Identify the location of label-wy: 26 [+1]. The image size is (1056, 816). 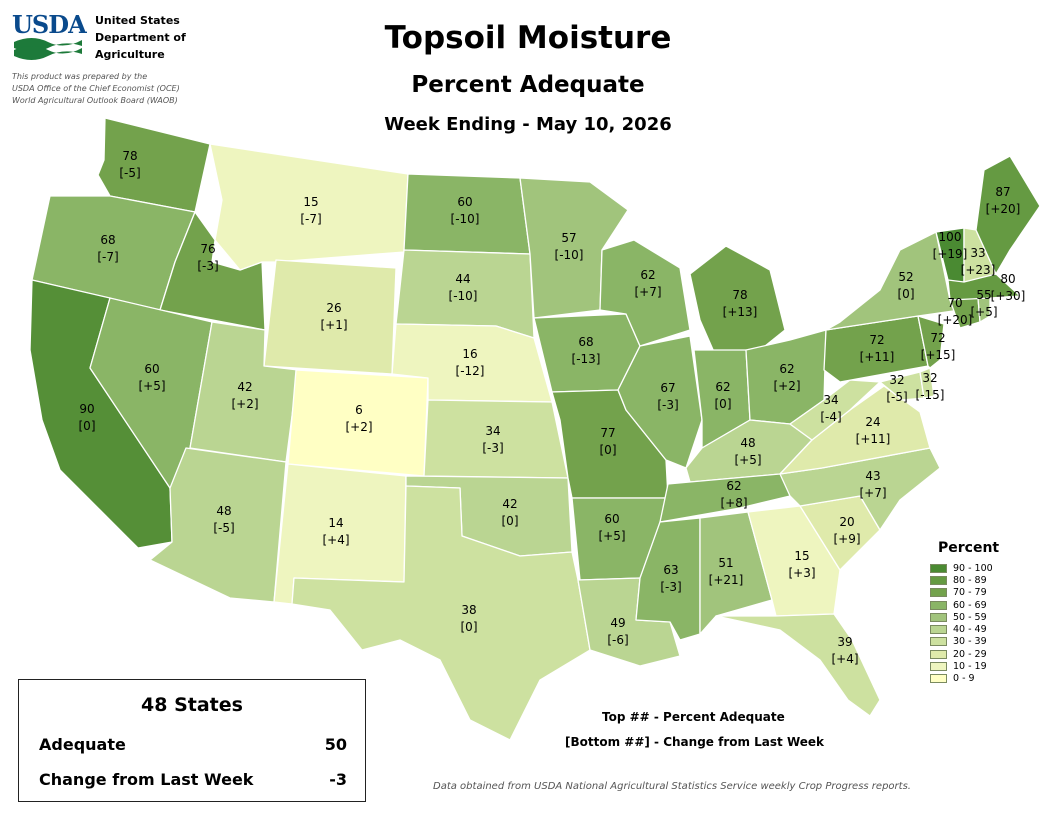
(334, 316).